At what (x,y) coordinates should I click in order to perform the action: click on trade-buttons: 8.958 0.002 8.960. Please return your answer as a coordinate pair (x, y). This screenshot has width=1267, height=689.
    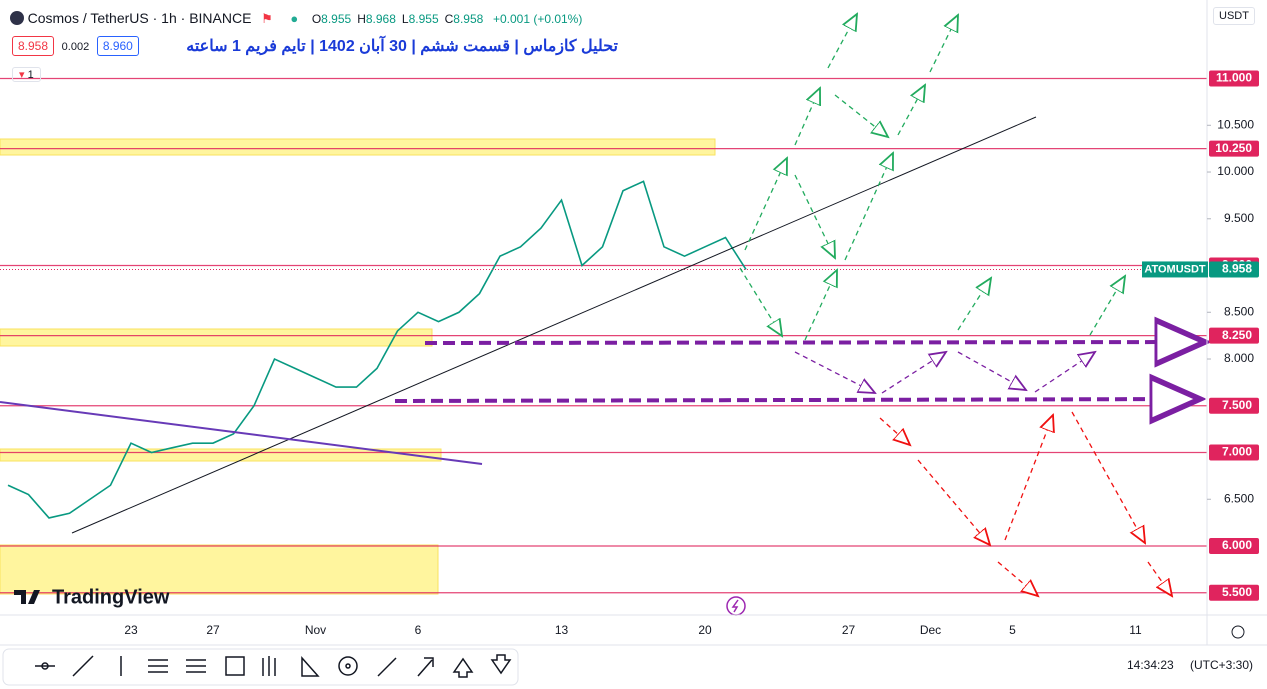
    Looking at the image, I should click on (75, 46).